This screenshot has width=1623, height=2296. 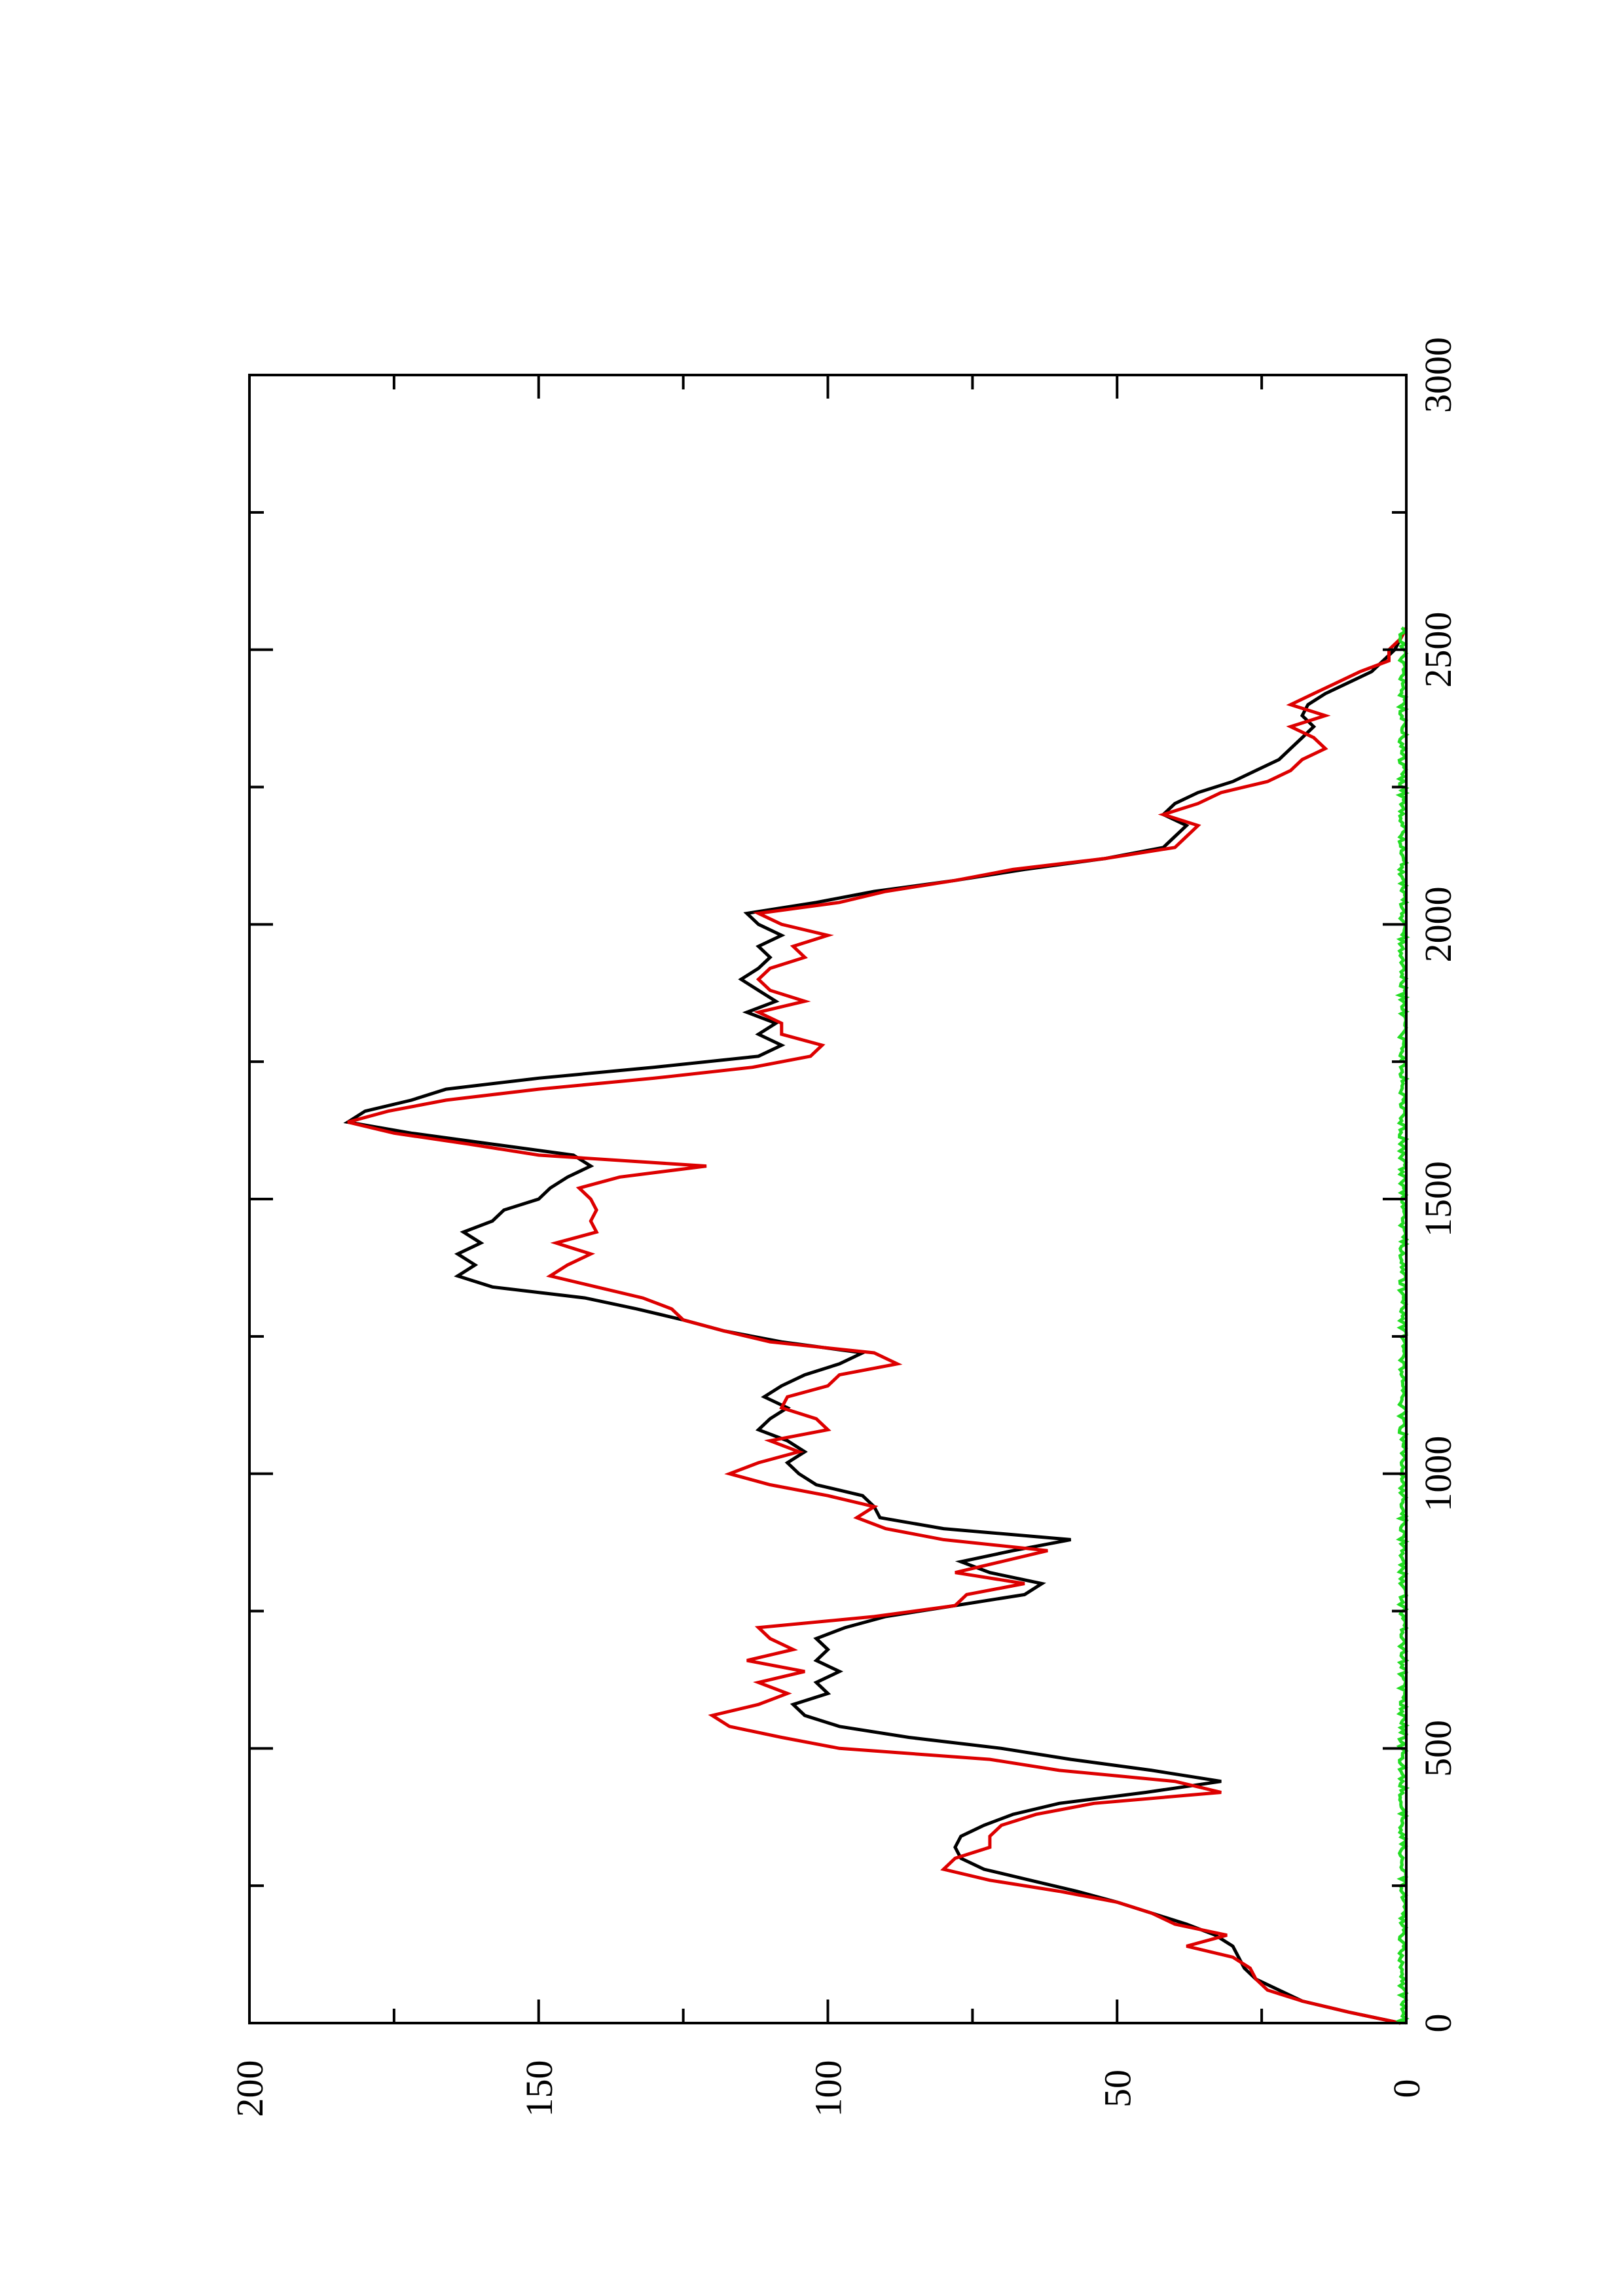 What do you see at coordinates (1406, 2088) in the screenshot?
I see `y-tick-label: 0` at bounding box center [1406, 2088].